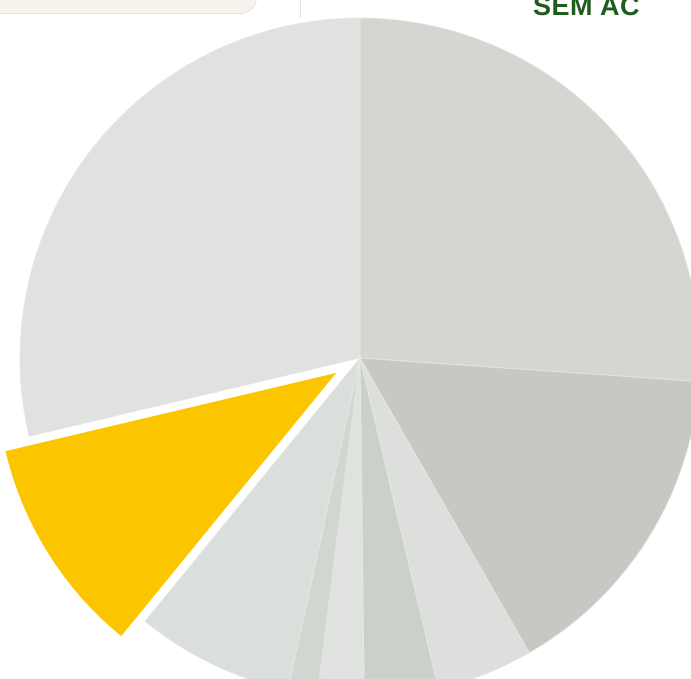 Image resolution: width=691 pixels, height=679 pixels. Describe the element at coordinates (587, 10) in the screenshot. I see `chart-header-label: SEM AC` at that location.